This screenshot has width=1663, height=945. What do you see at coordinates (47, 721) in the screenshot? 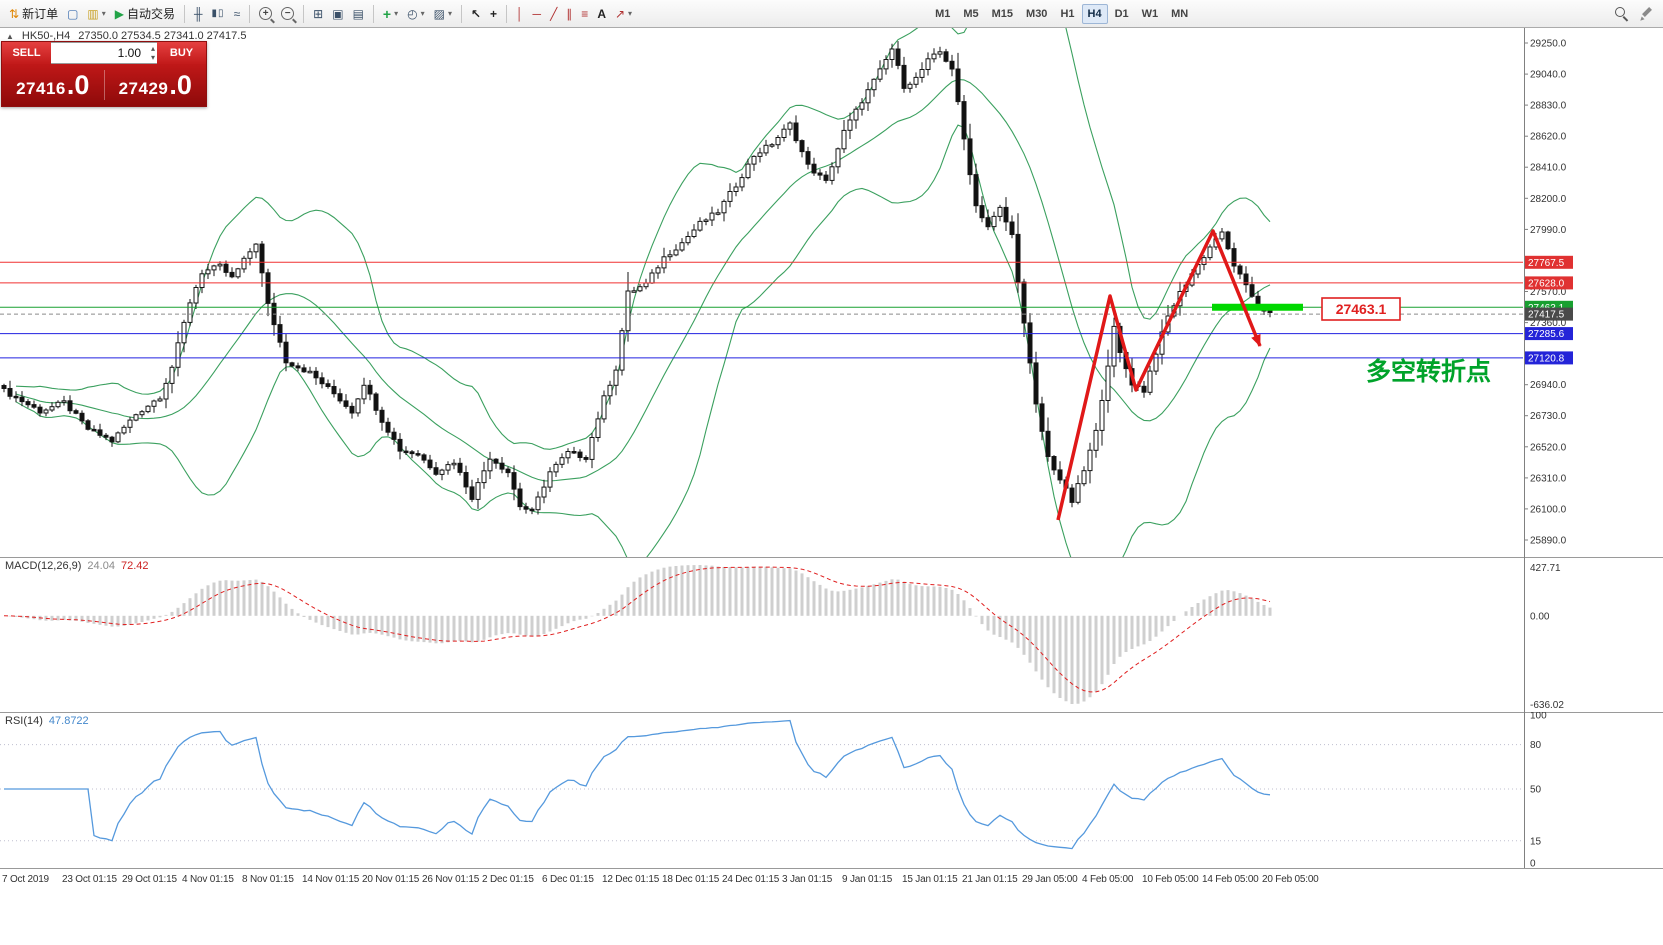
I see `rsi-indicator-label: RSI(14) 47.8722` at bounding box center [47, 721].